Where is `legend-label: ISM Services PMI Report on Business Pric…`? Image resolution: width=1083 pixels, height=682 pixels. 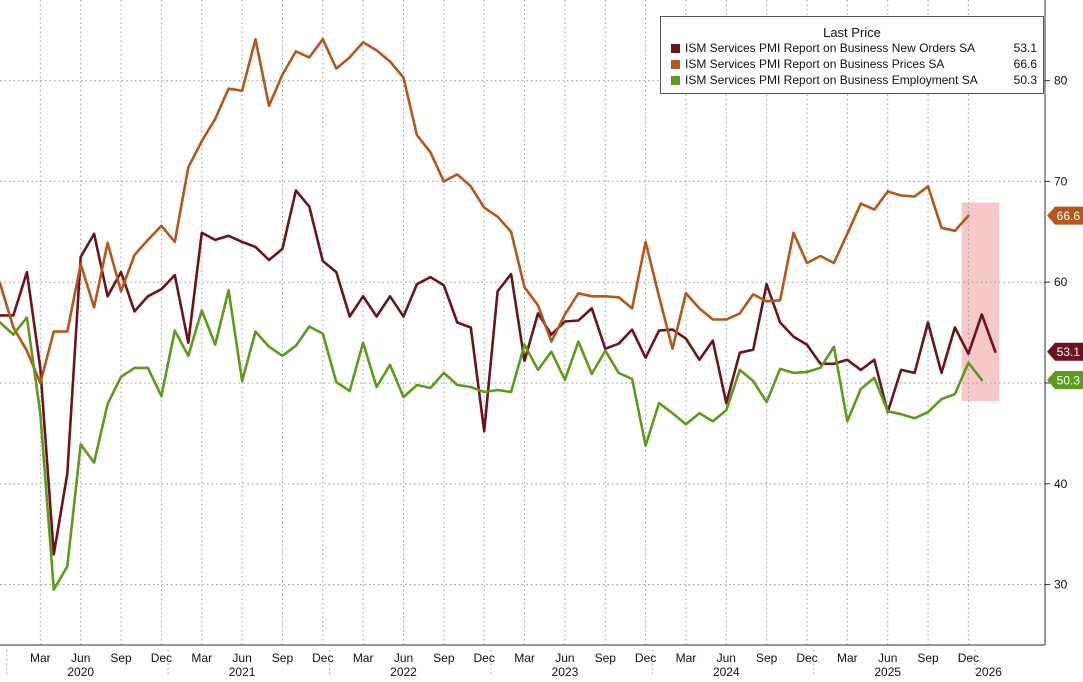 legend-label: ISM Services PMI Report on Business Pric… is located at coordinates (815, 64).